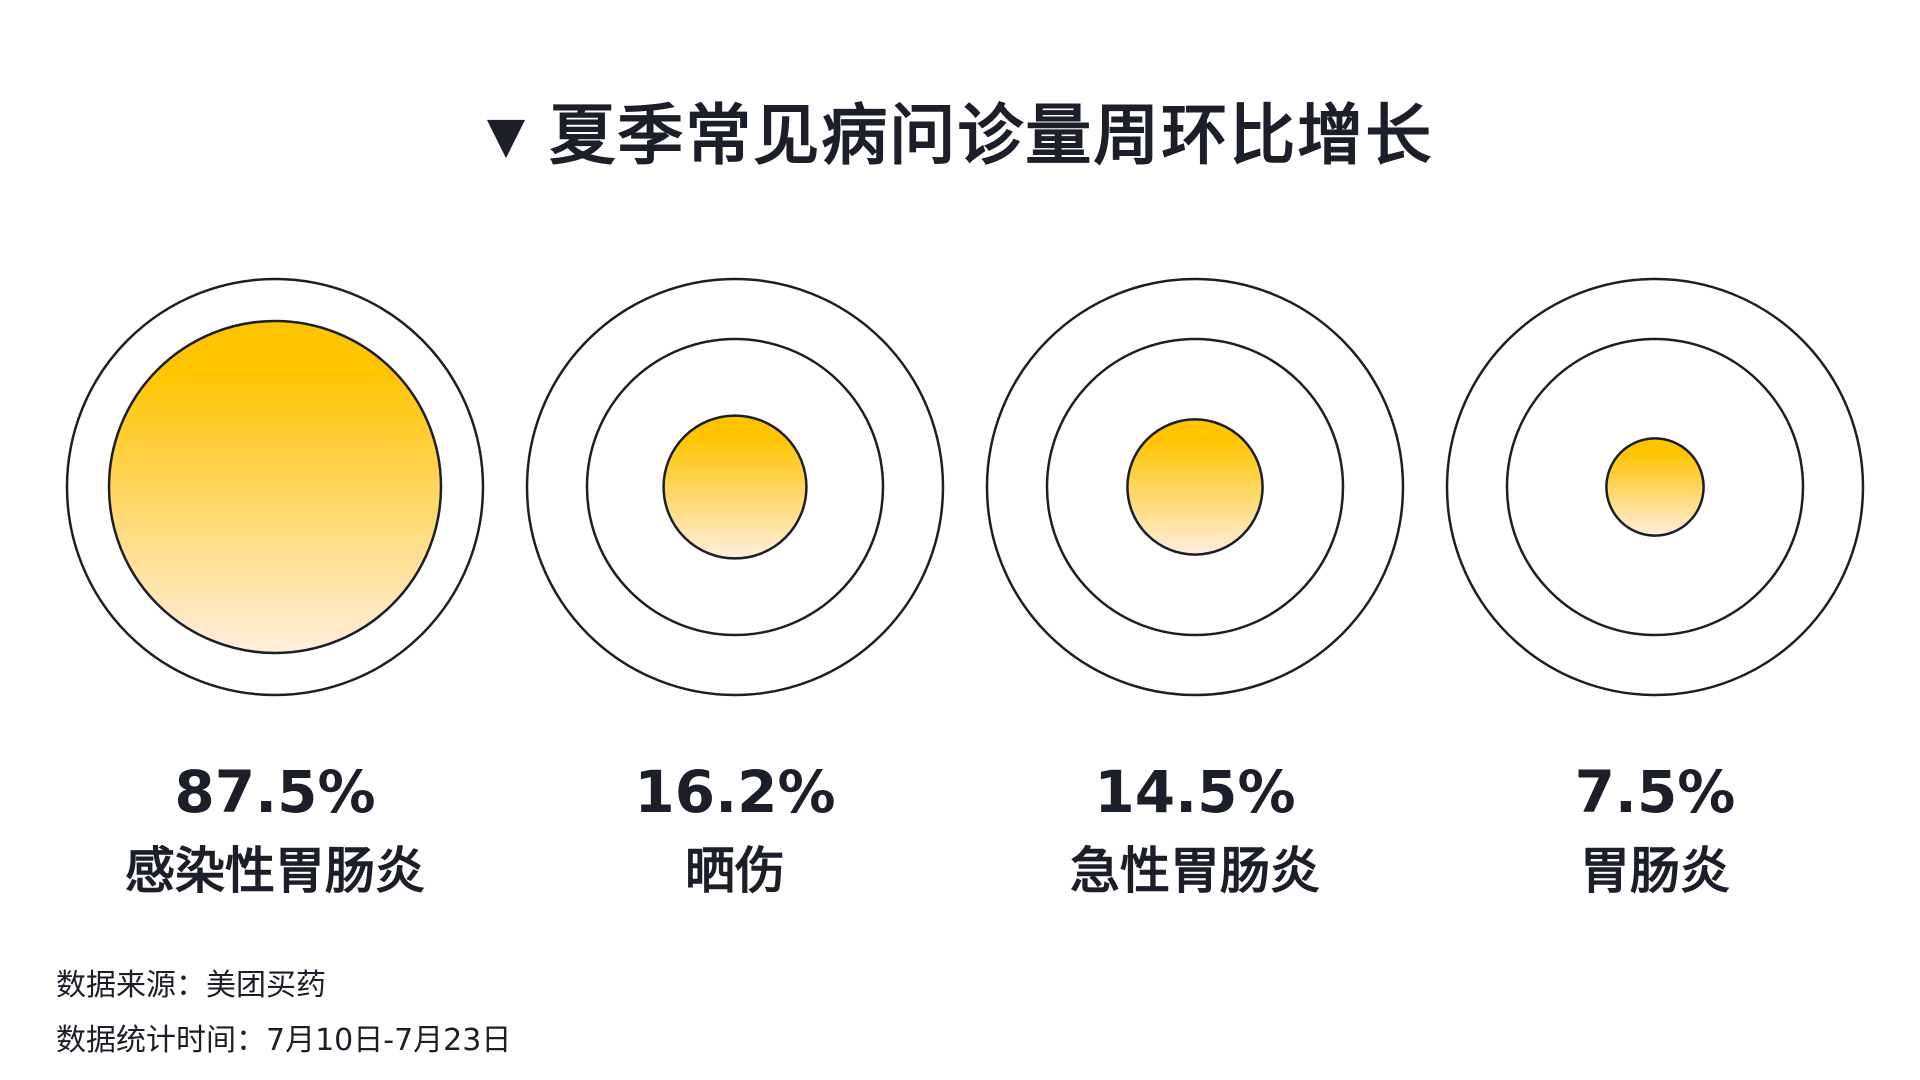 The image size is (1920, 1080). I want to click on data-period-note: 数据统计时间：7月10日-7月23日, so click(284, 1040).